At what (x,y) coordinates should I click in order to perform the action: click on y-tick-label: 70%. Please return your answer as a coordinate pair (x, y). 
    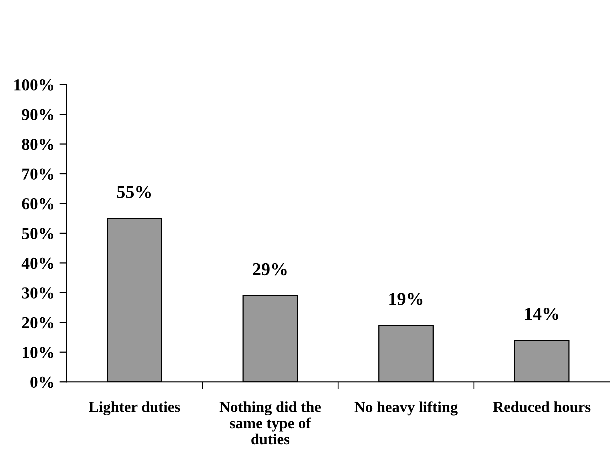
    Looking at the image, I should click on (38, 174).